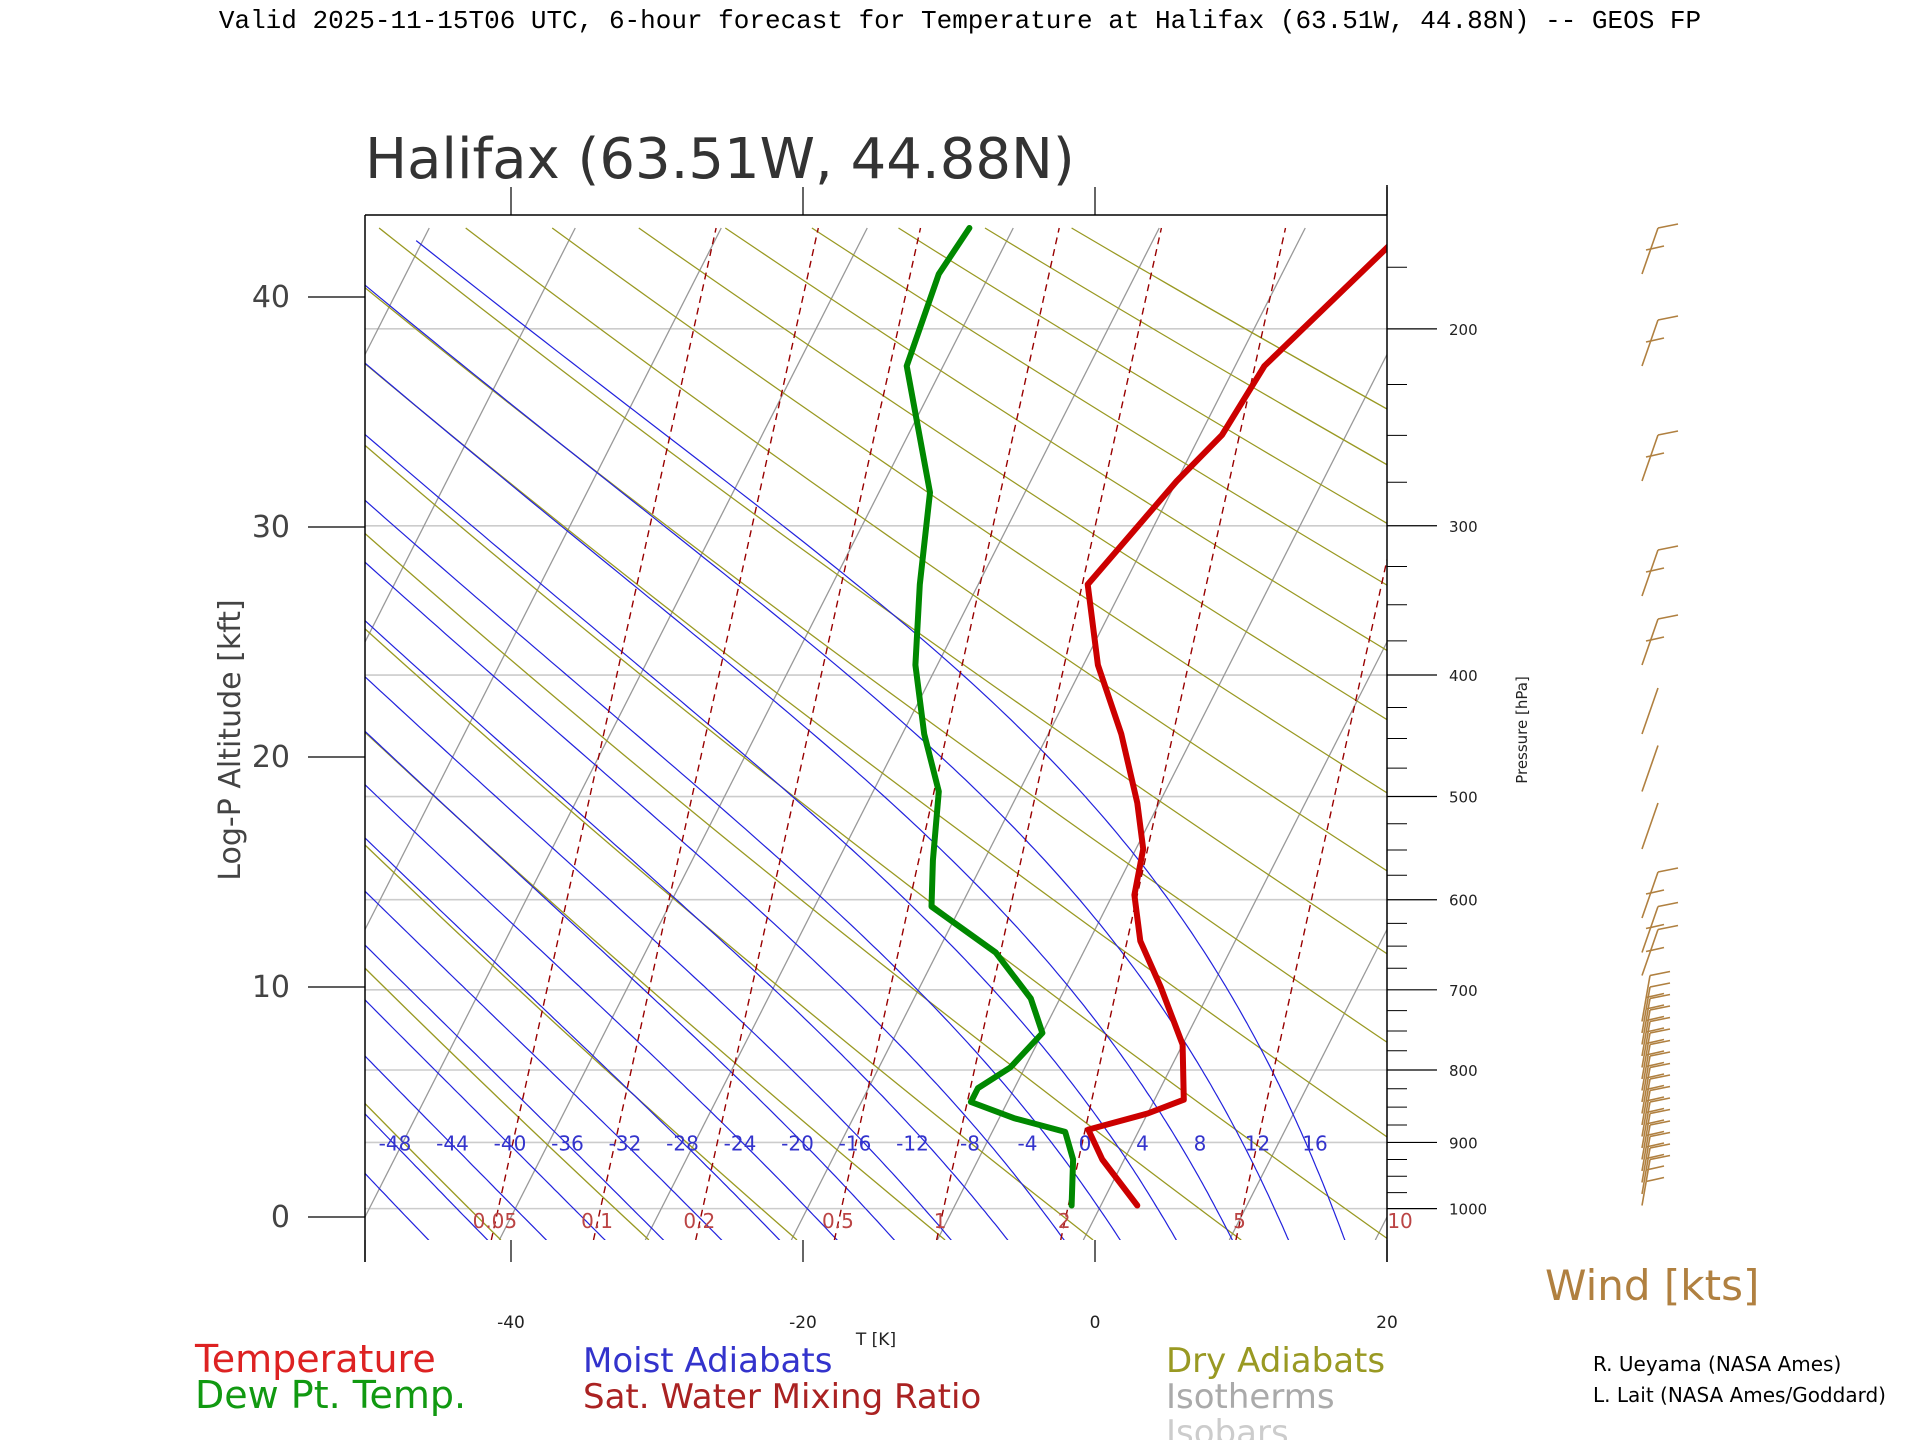  I want to click on moist-adiabat-label: -44, so click(452, 1143).